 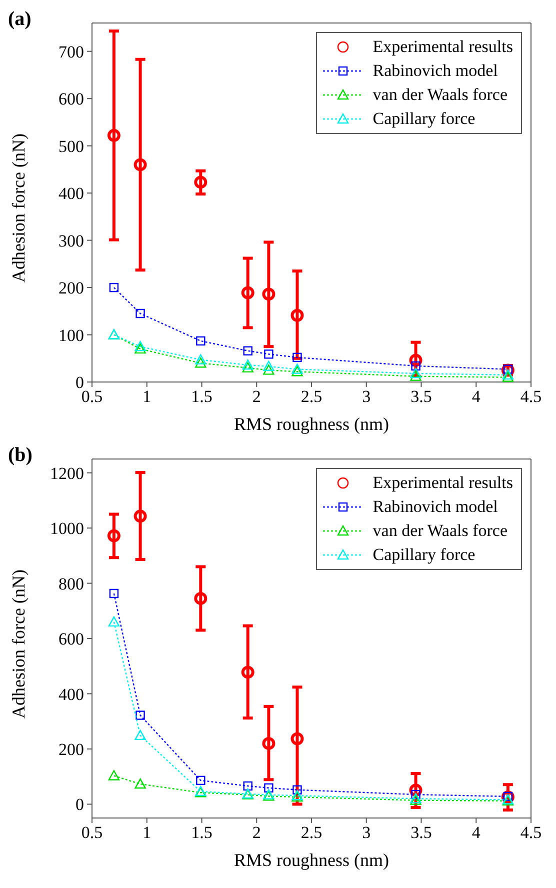 What do you see at coordinates (71, 240) in the screenshot?
I see `y-tick-label: 300` at bounding box center [71, 240].